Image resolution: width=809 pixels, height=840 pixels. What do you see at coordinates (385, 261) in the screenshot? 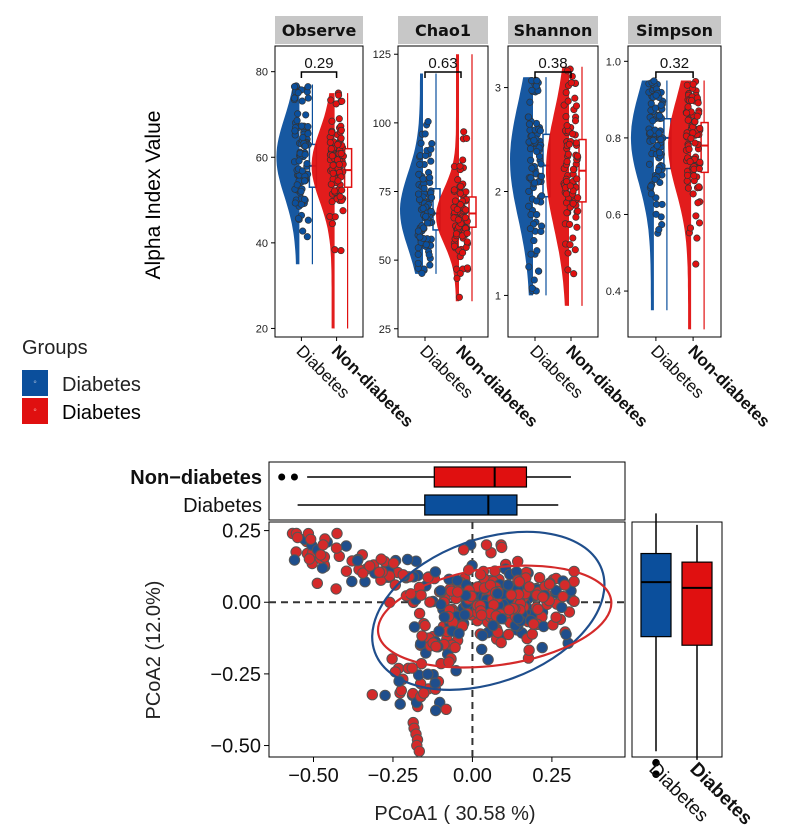
I see `y-tick-label: 50` at bounding box center [385, 261].